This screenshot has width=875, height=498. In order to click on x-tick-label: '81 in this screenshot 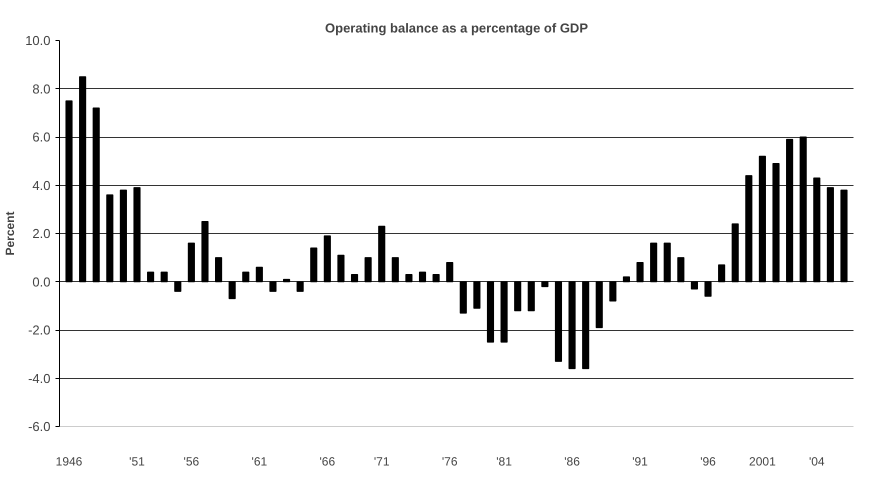, I will do `click(504, 461)`.